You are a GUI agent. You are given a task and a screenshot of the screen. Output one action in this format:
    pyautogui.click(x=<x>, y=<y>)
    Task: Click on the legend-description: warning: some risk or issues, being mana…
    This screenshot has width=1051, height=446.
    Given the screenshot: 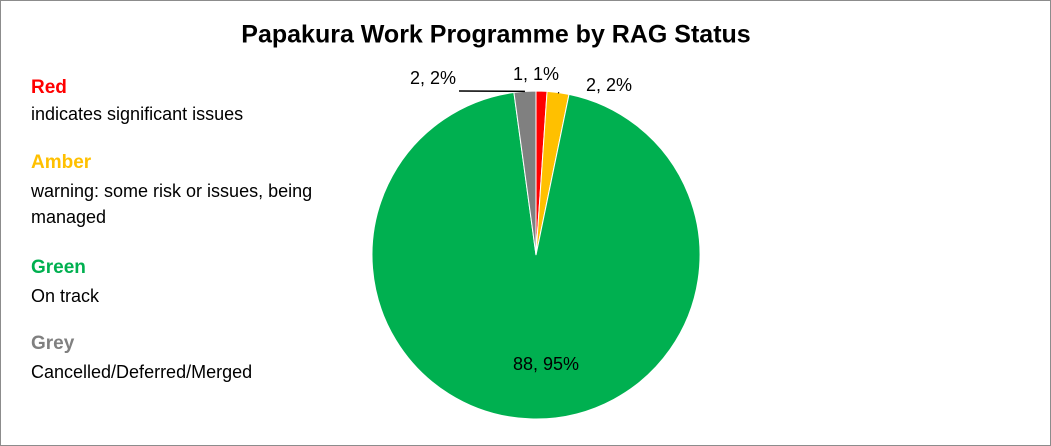 What is the action you would take?
    pyautogui.click(x=172, y=204)
    